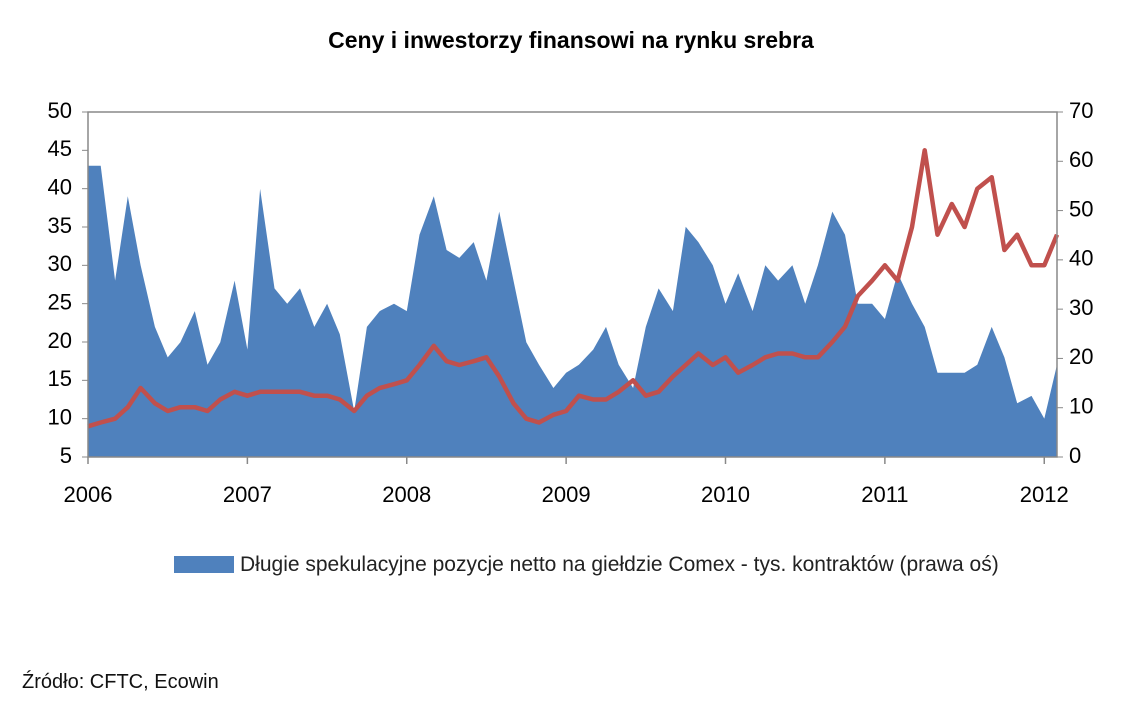 Image resolution: width=1134 pixels, height=704 pixels. Describe the element at coordinates (1081, 307) in the screenshot. I see `y2-tick-label: 30` at that location.